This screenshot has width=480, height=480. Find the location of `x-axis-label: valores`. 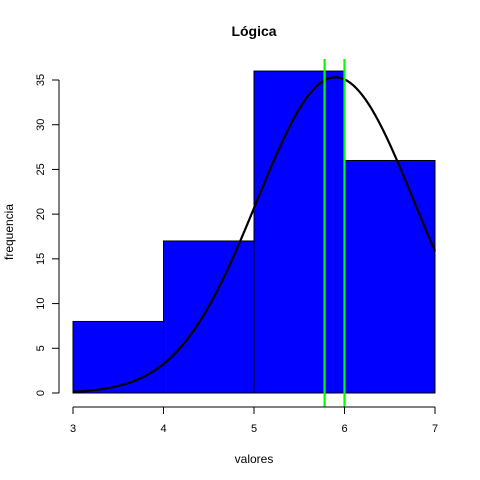

x-axis-label: valores is located at coordinates (254, 459).